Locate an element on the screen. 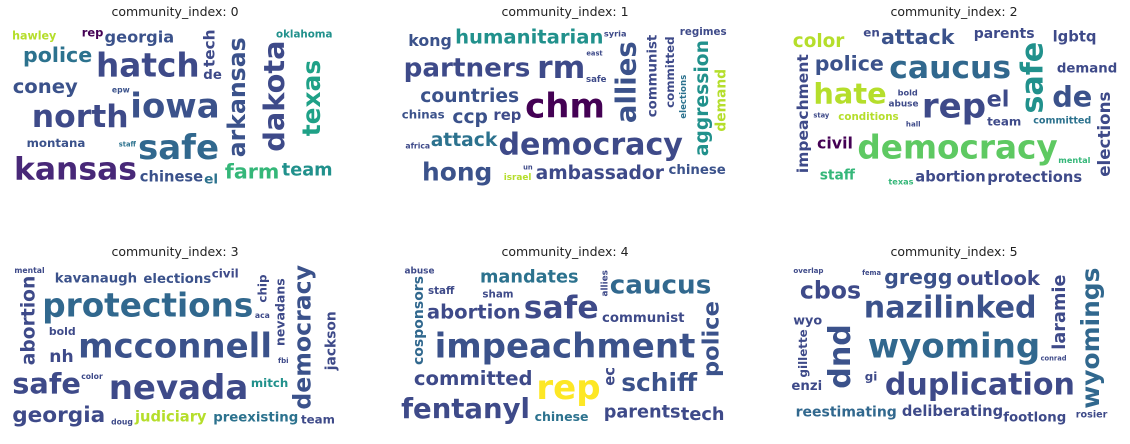  word: fentanyl is located at coordinates (465, 409).